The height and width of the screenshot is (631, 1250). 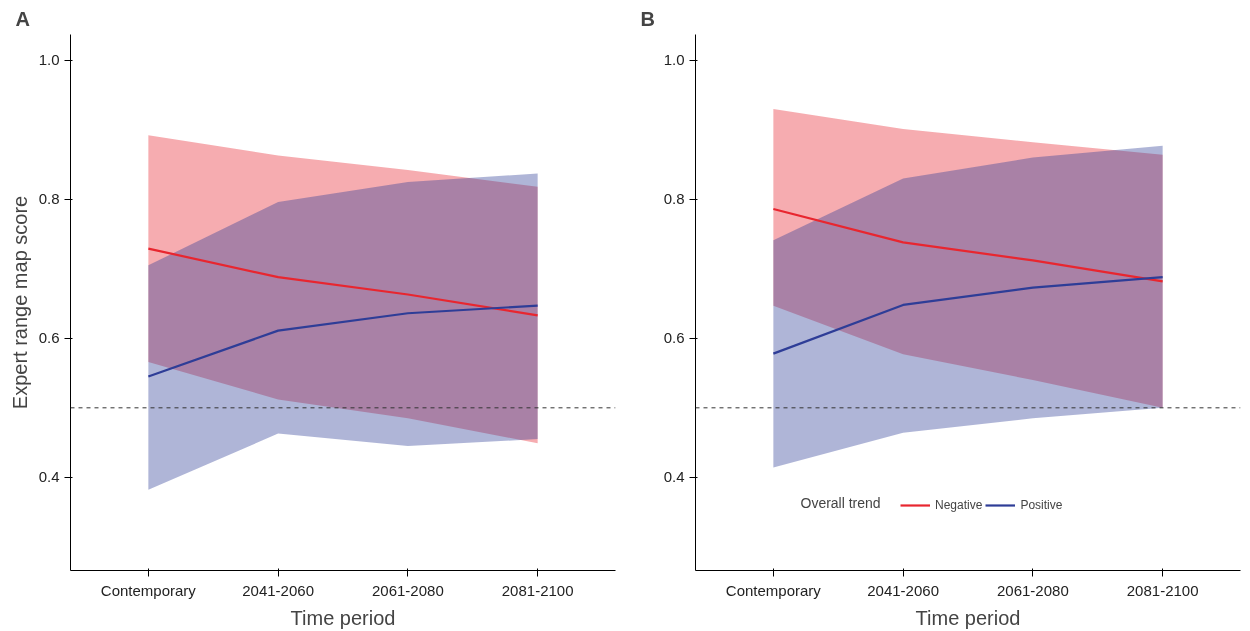 What do you see at coordinates (19, 302) in the screenshot?
I see `y-axis-title: Expert range map score` at bounding box center [19, 302].